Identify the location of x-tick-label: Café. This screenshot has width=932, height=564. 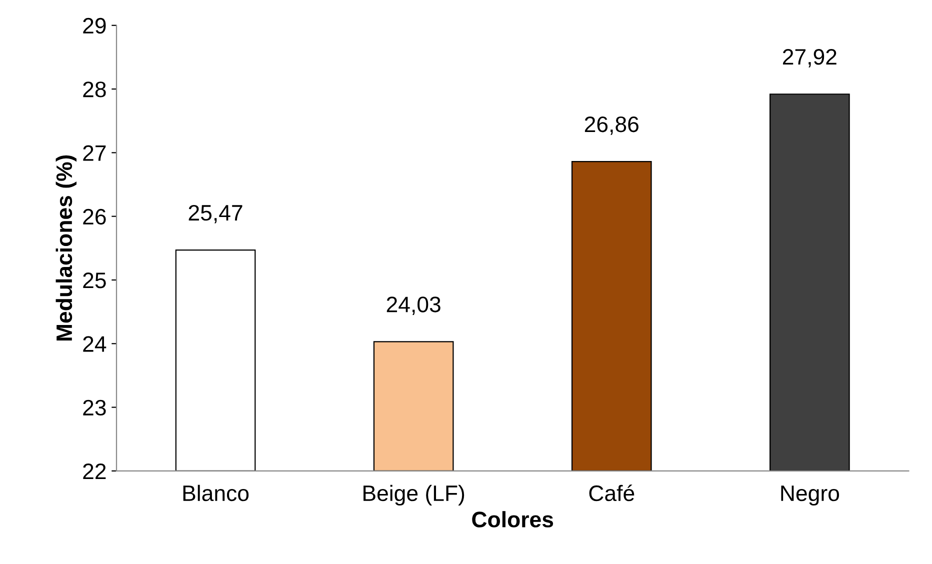
(611, 493).